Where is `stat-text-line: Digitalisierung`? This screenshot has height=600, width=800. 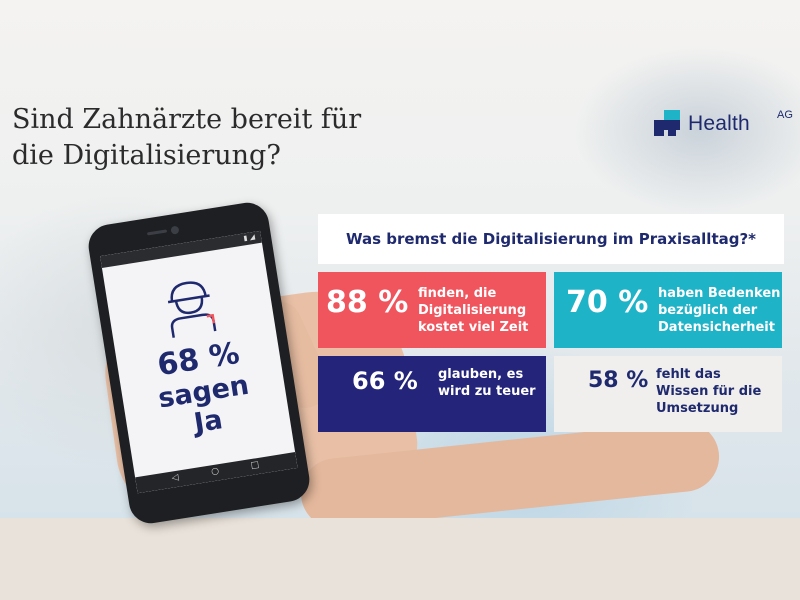
stat-text-line: Digitalisierung is located at coordinates (472, 310).